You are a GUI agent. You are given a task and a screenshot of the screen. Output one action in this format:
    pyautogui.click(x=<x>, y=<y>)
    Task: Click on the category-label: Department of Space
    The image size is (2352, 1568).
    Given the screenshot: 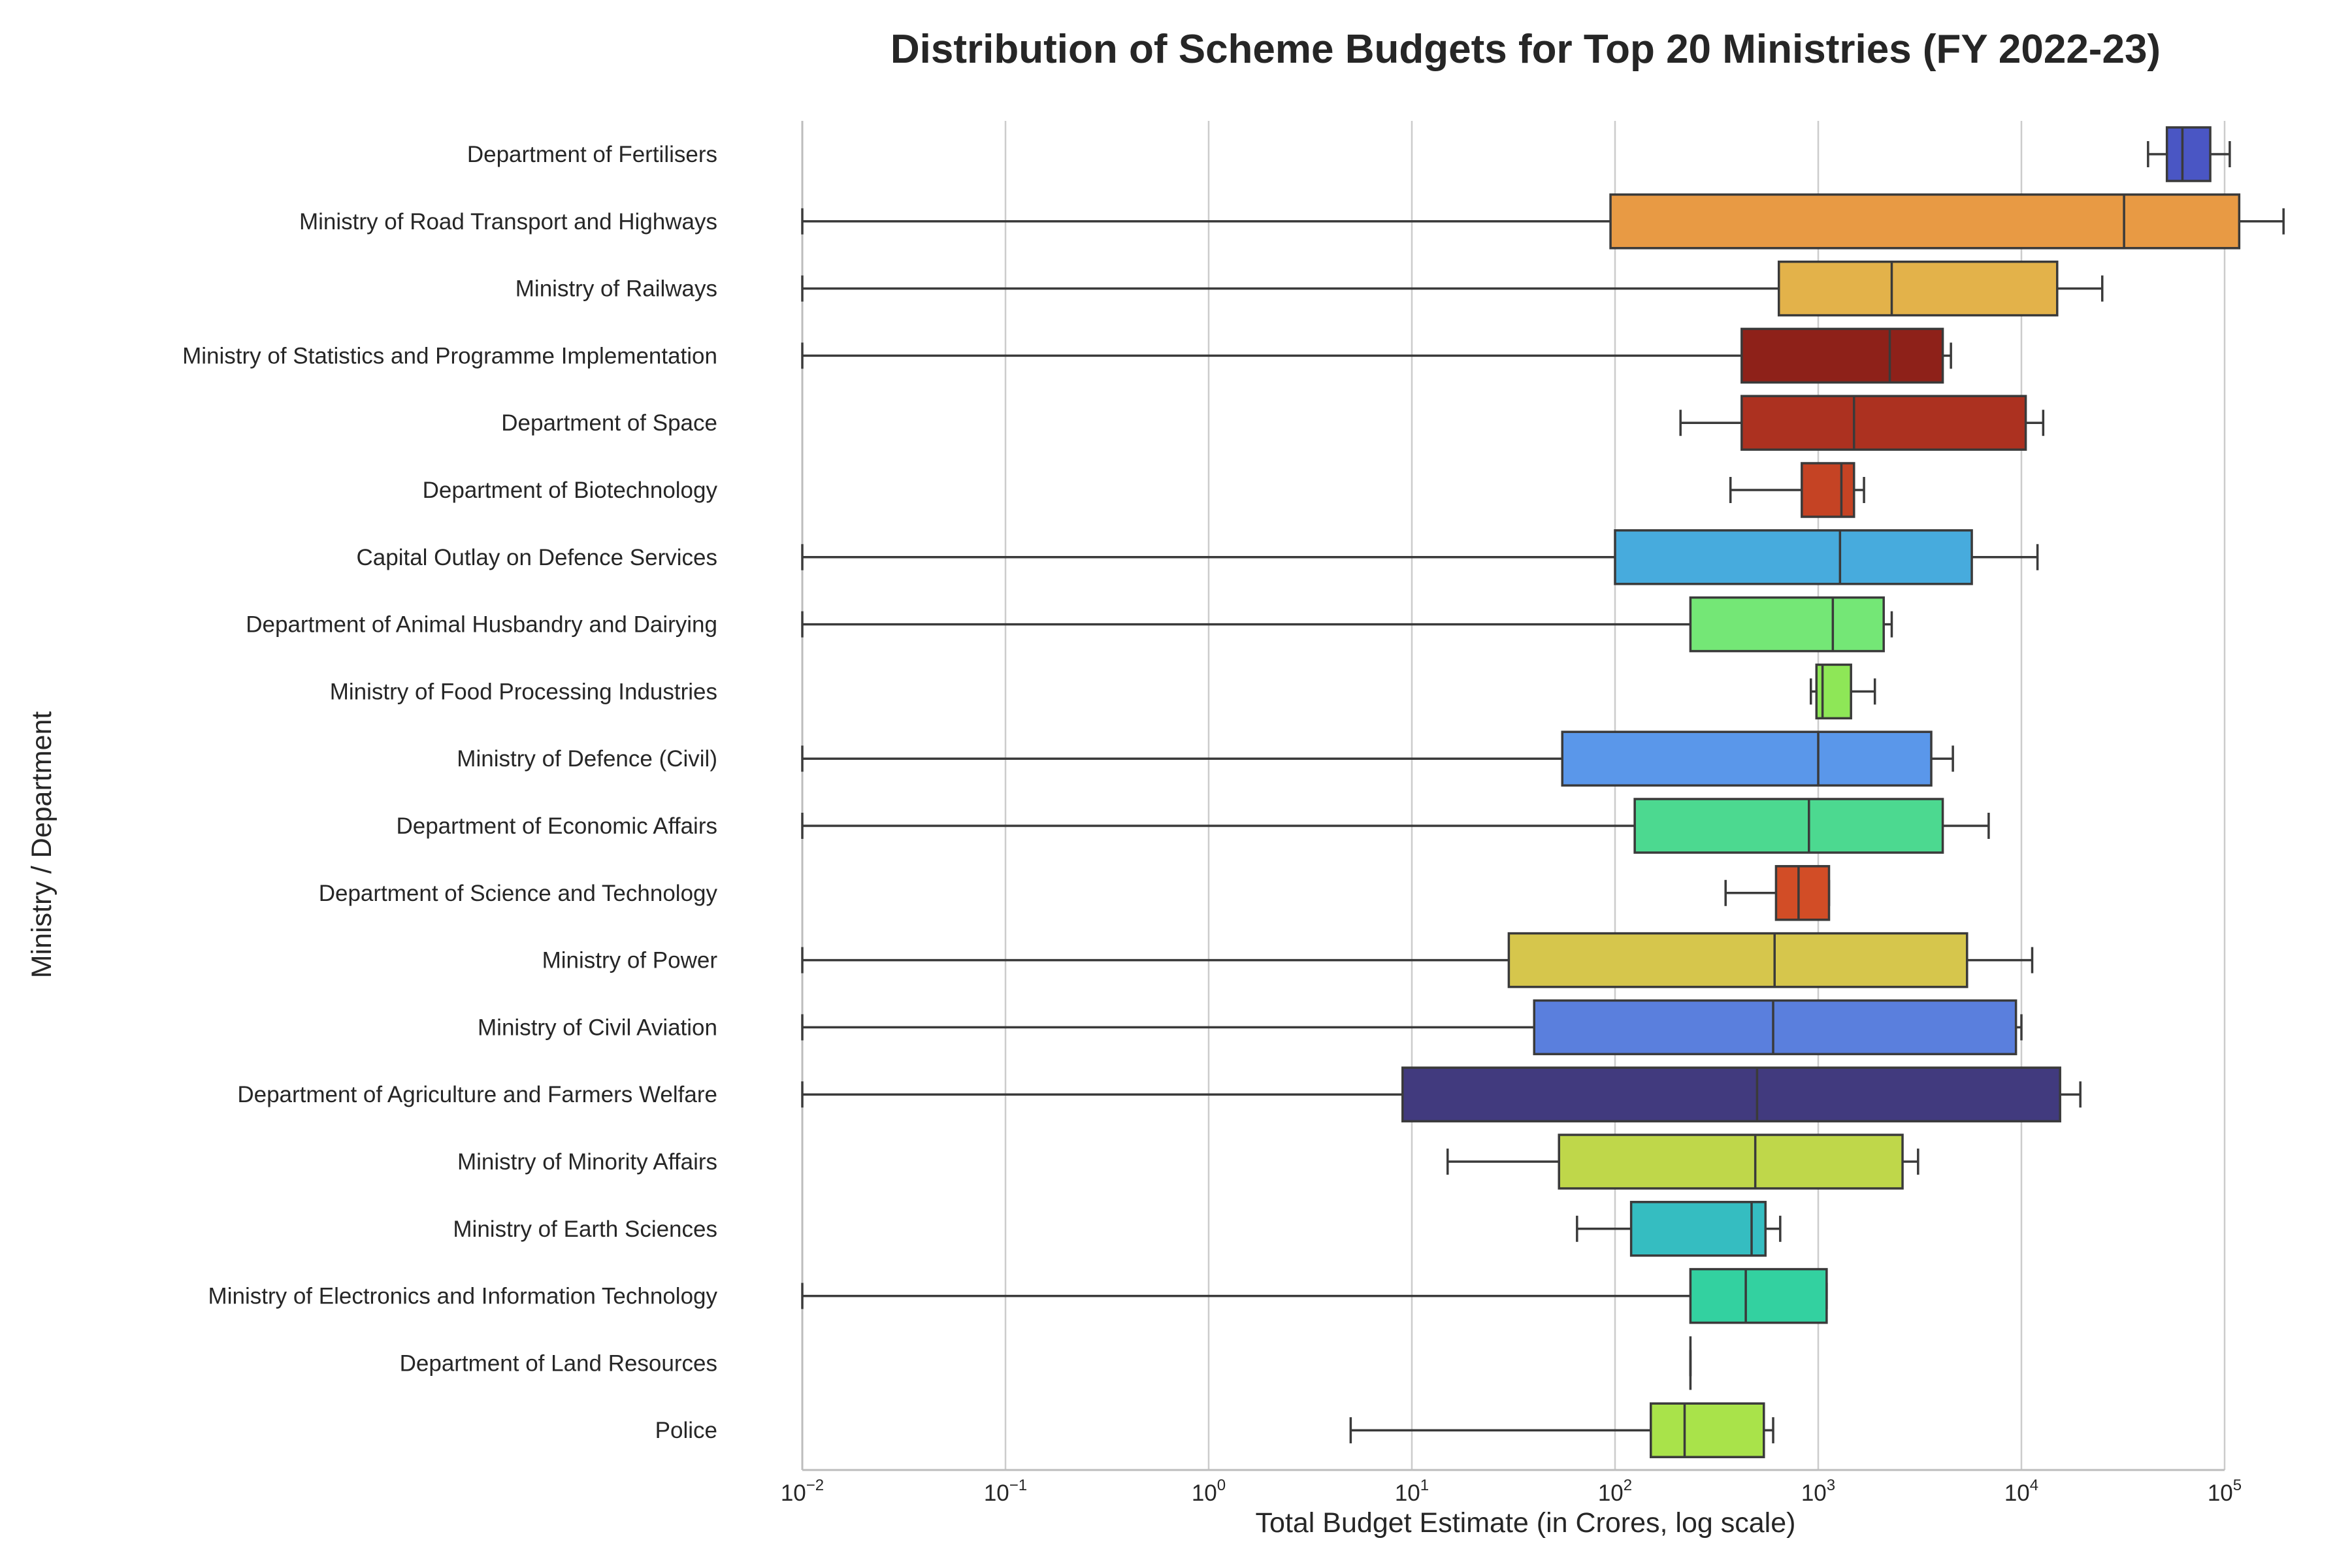 What is the action you would take?
    pyautogui.click(x=609, y=423)
    